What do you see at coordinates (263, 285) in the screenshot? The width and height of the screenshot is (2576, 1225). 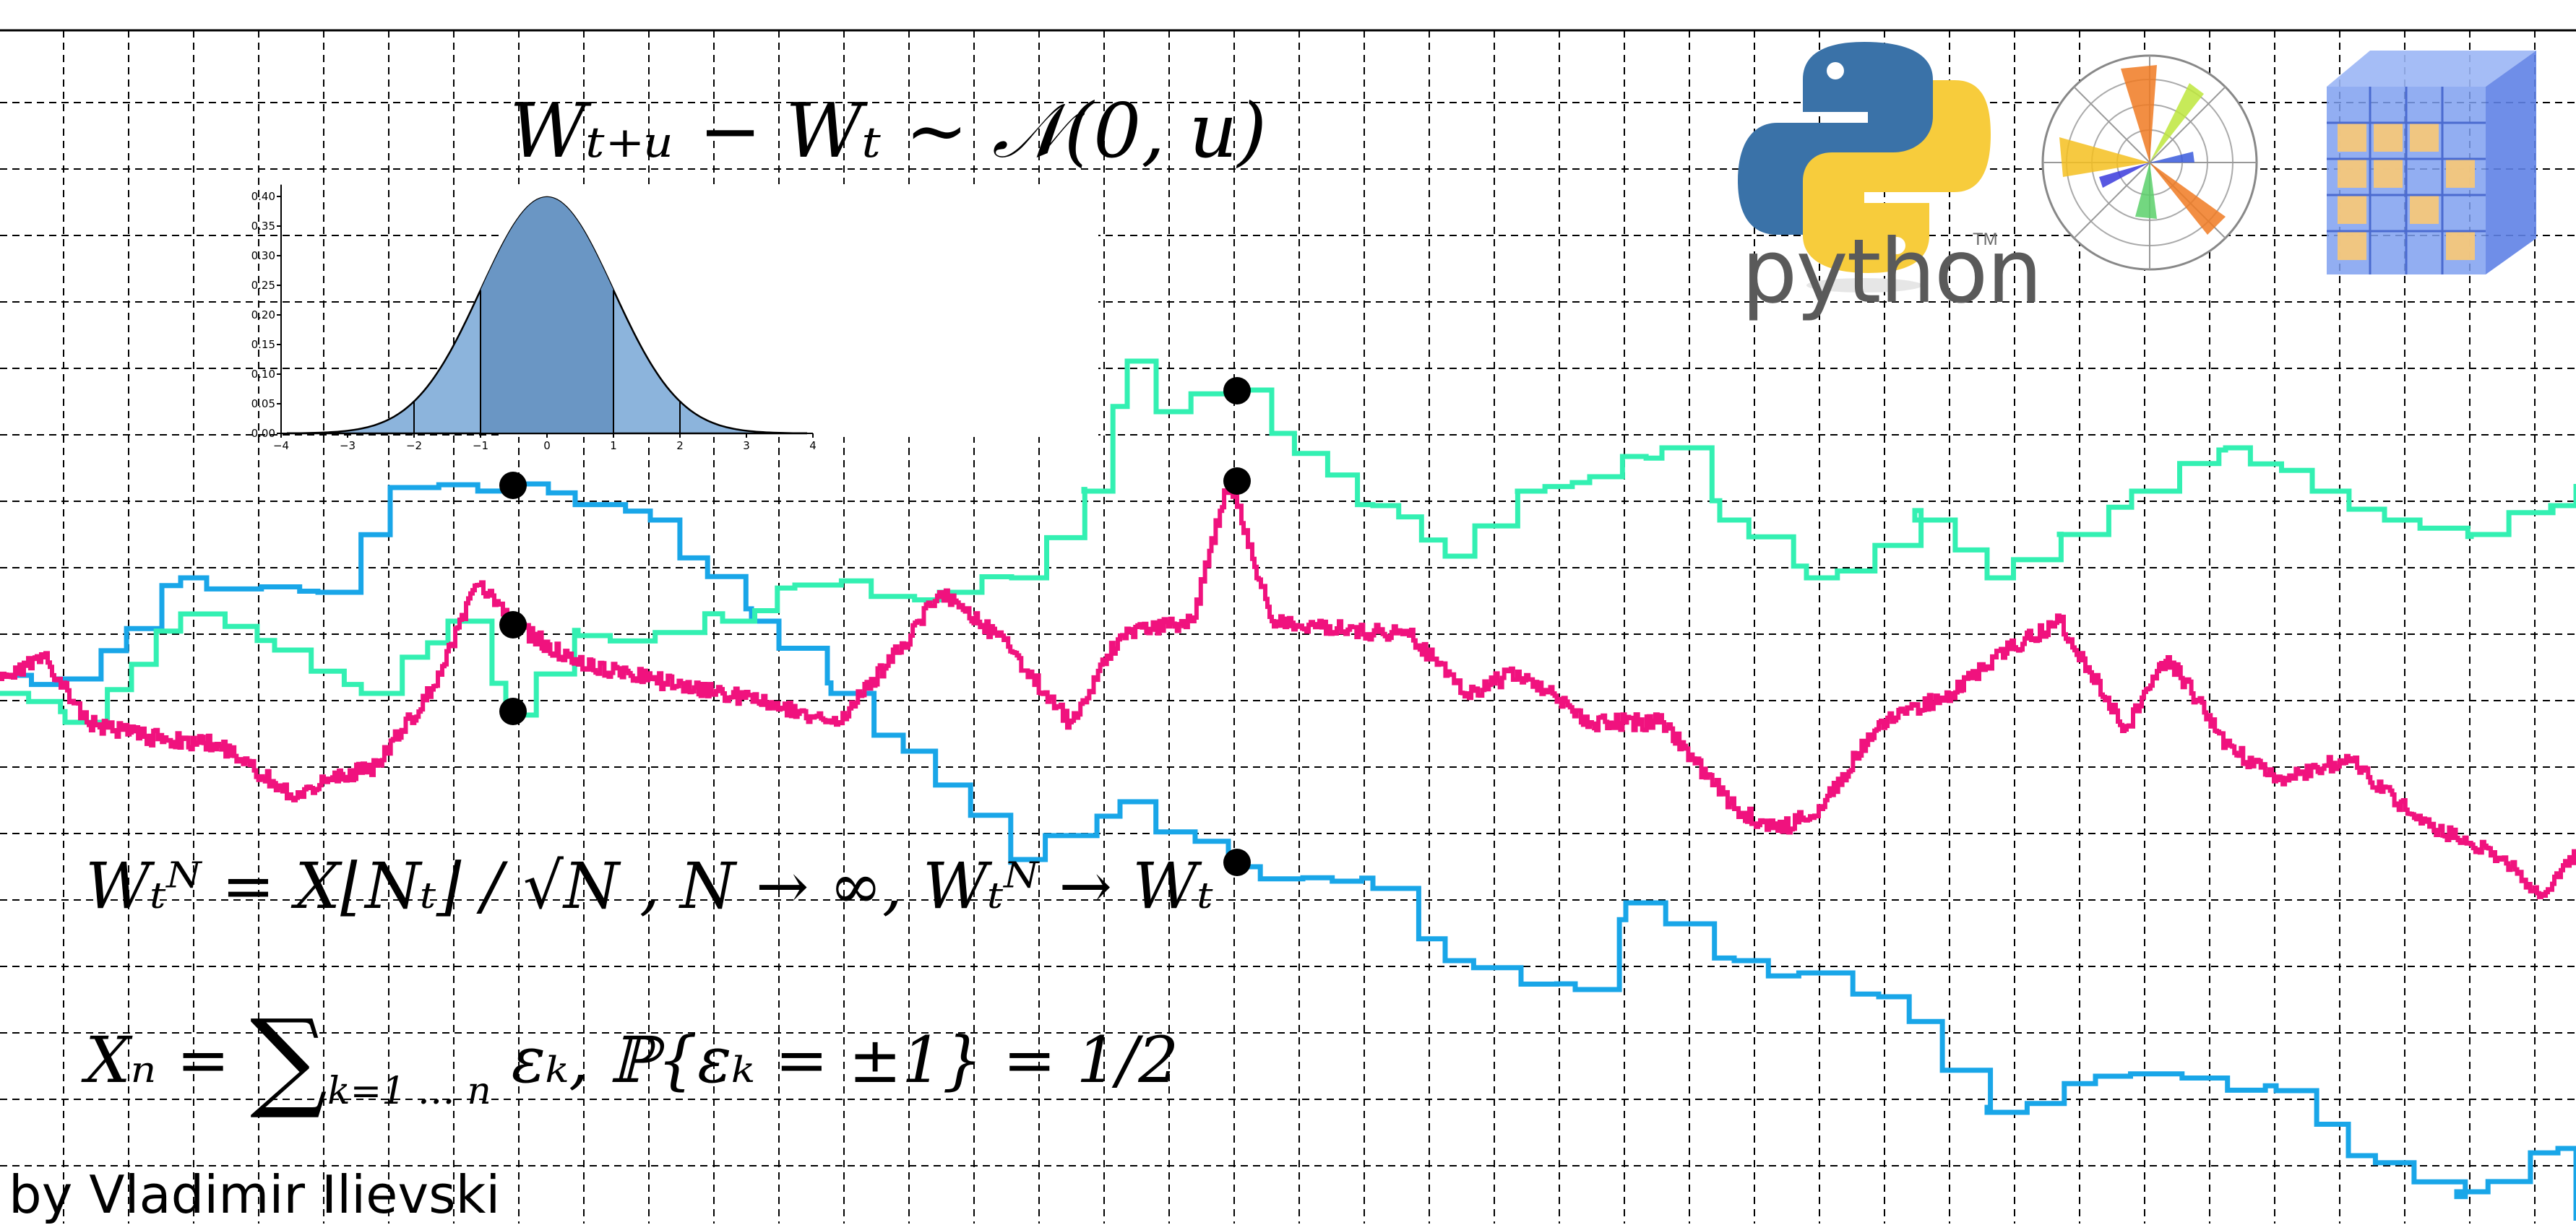 I see `inset-y-tick-label: 0.25` at bounding box center [263, 285].